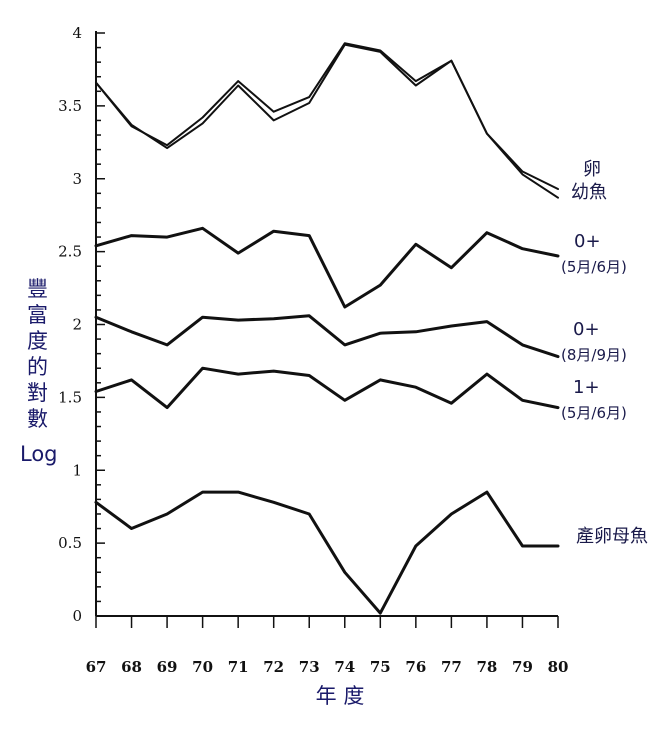 This screenshot has width=664, height=740. I want to click on x-tick-label: 80, so click(558, 667).